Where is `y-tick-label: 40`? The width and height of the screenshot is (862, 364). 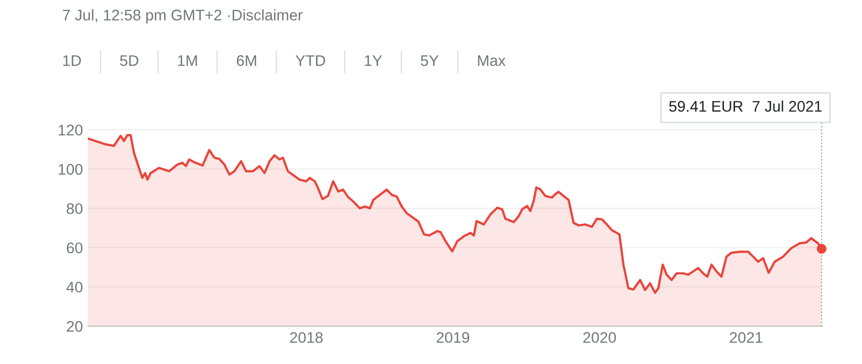 y-tick-label: 40 is located at coordinates (74, 287).